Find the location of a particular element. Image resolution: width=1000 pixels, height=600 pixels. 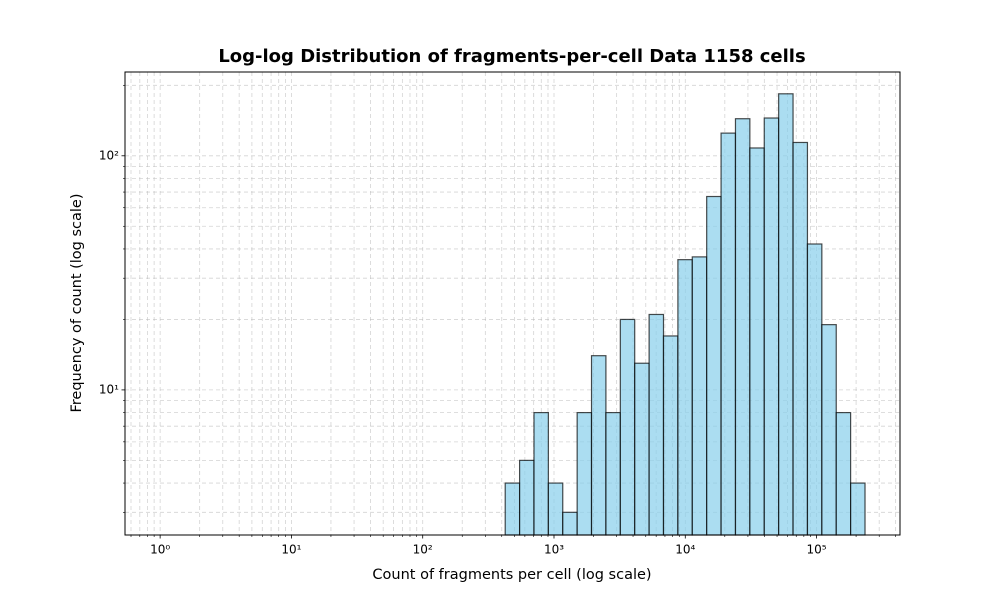

x-tick-label: 10⁴ is located at coordinates (685, 550).